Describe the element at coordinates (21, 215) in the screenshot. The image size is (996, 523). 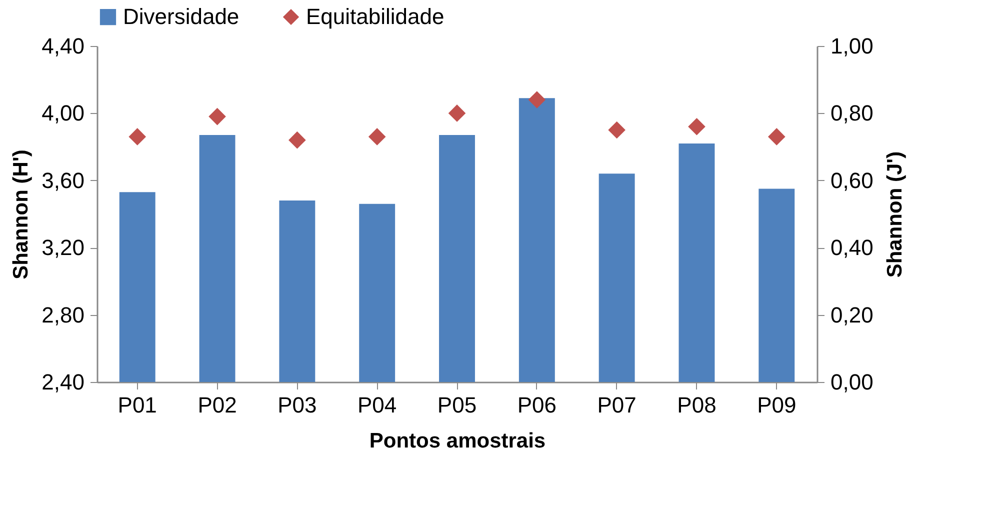
I see `y-axis-title: Shannon (H')` at that location.